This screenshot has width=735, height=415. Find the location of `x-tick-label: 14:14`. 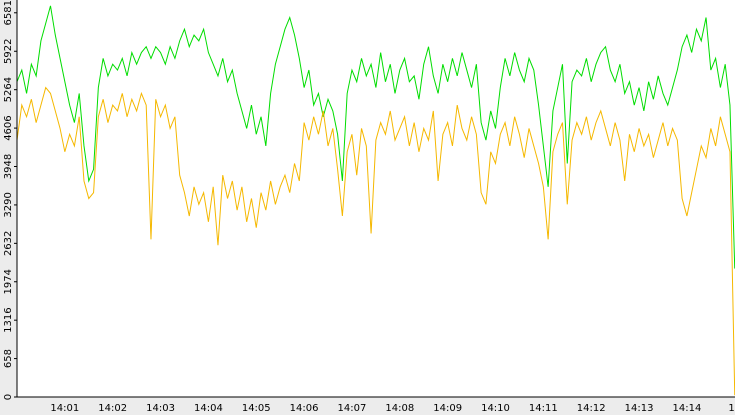

x-tick-label: 14:14 is located at coordinates (686, 408).